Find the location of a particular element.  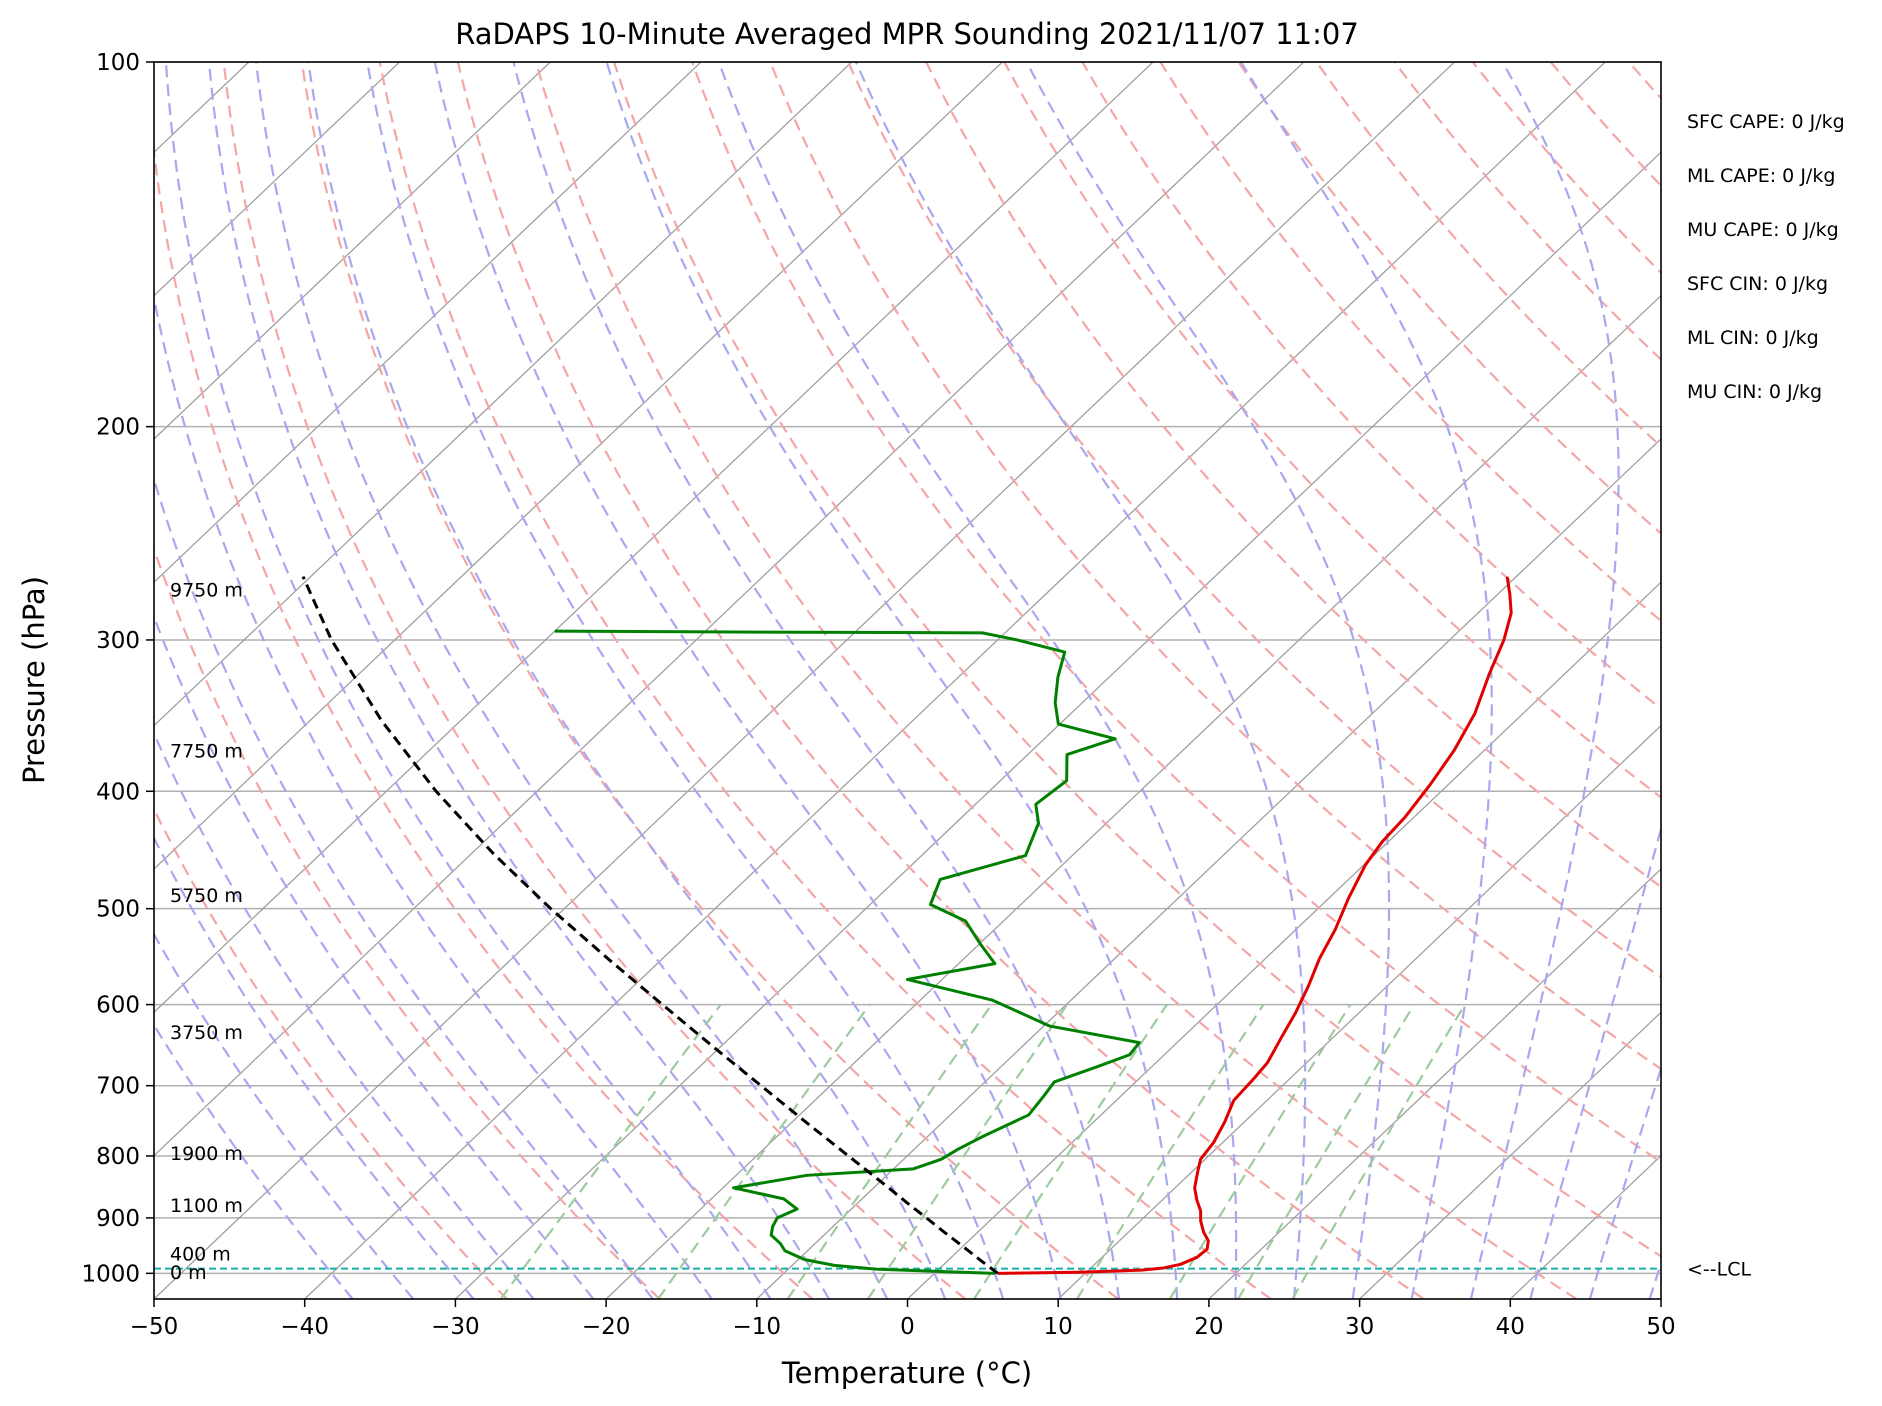

y-axis-label: Pressure (hPa) is located at coordinates (34, 680).